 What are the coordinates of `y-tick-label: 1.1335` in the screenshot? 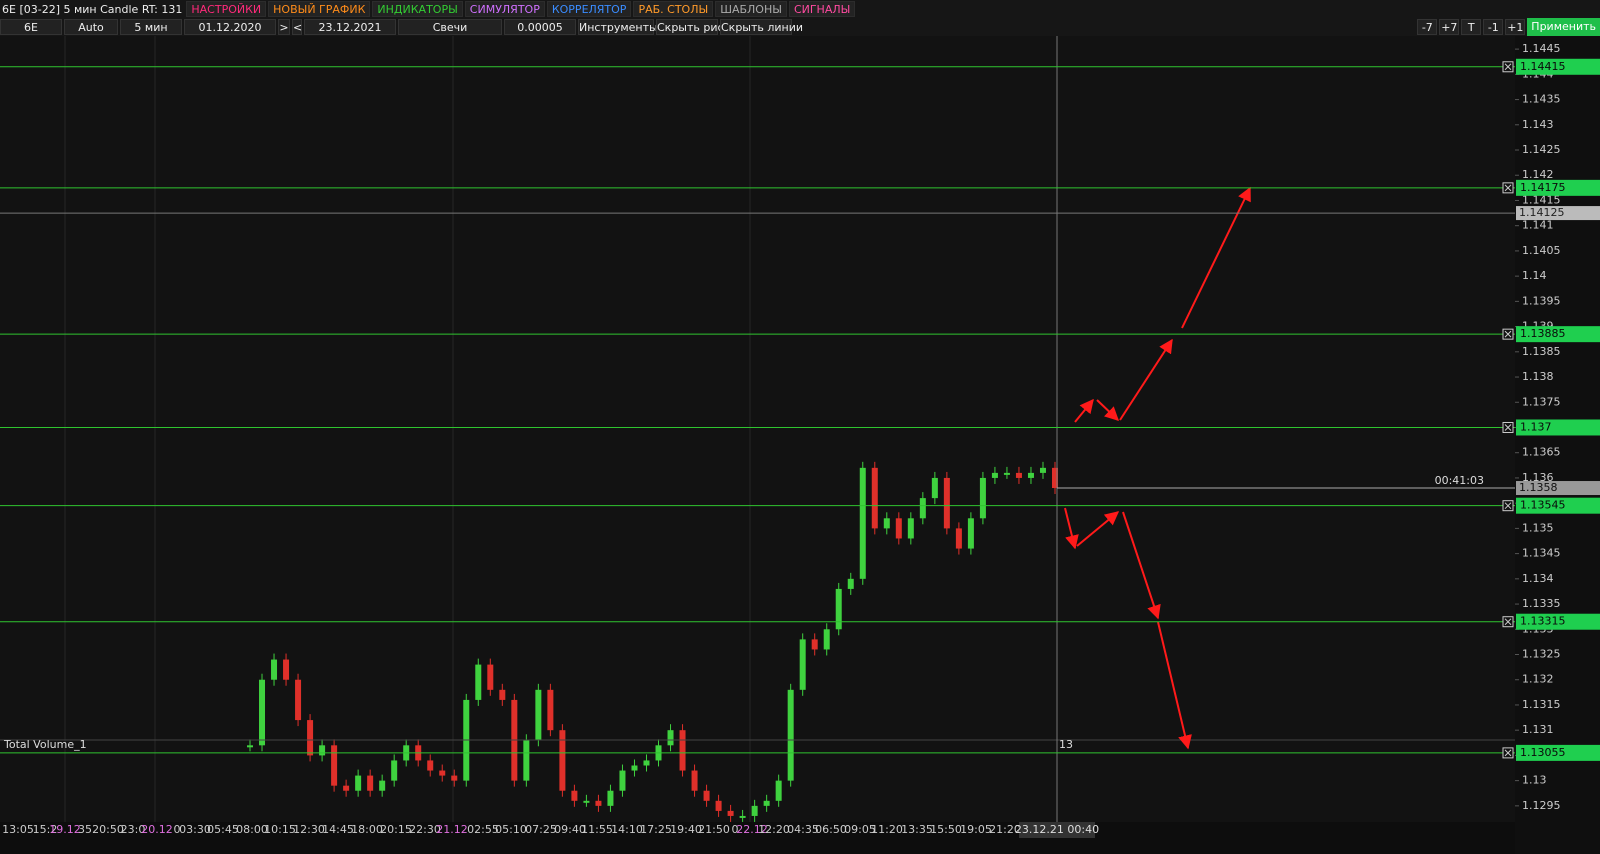 It's located at (1541, 603).